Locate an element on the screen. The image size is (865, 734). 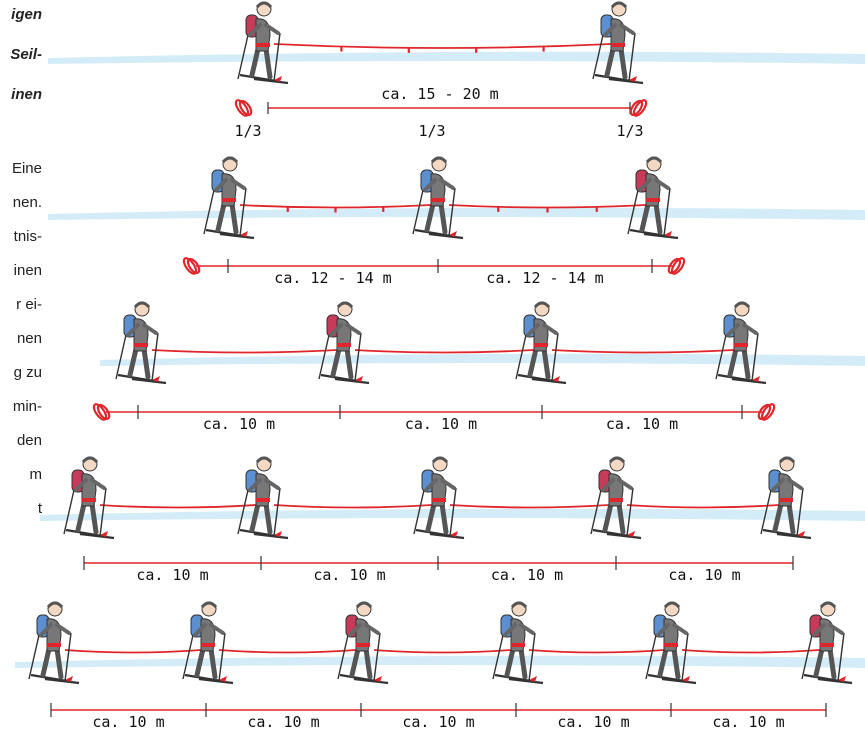
body-fragment: inen is located at coordinates (27, 270).